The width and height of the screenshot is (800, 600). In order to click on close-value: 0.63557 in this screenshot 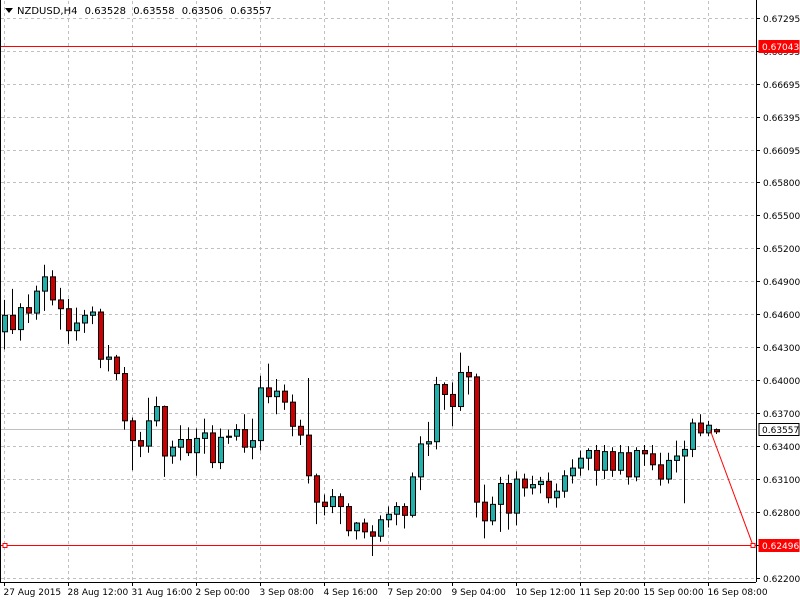, I will do `click(250, 11)`.